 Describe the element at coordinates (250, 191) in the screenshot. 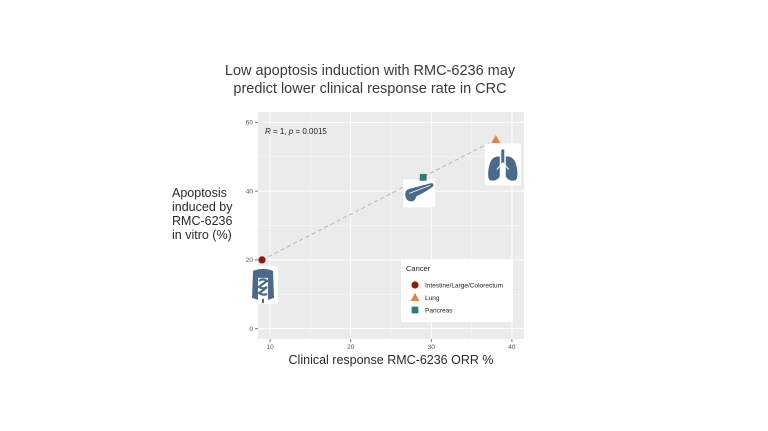

I see `y-tick-label: 40` at that location.